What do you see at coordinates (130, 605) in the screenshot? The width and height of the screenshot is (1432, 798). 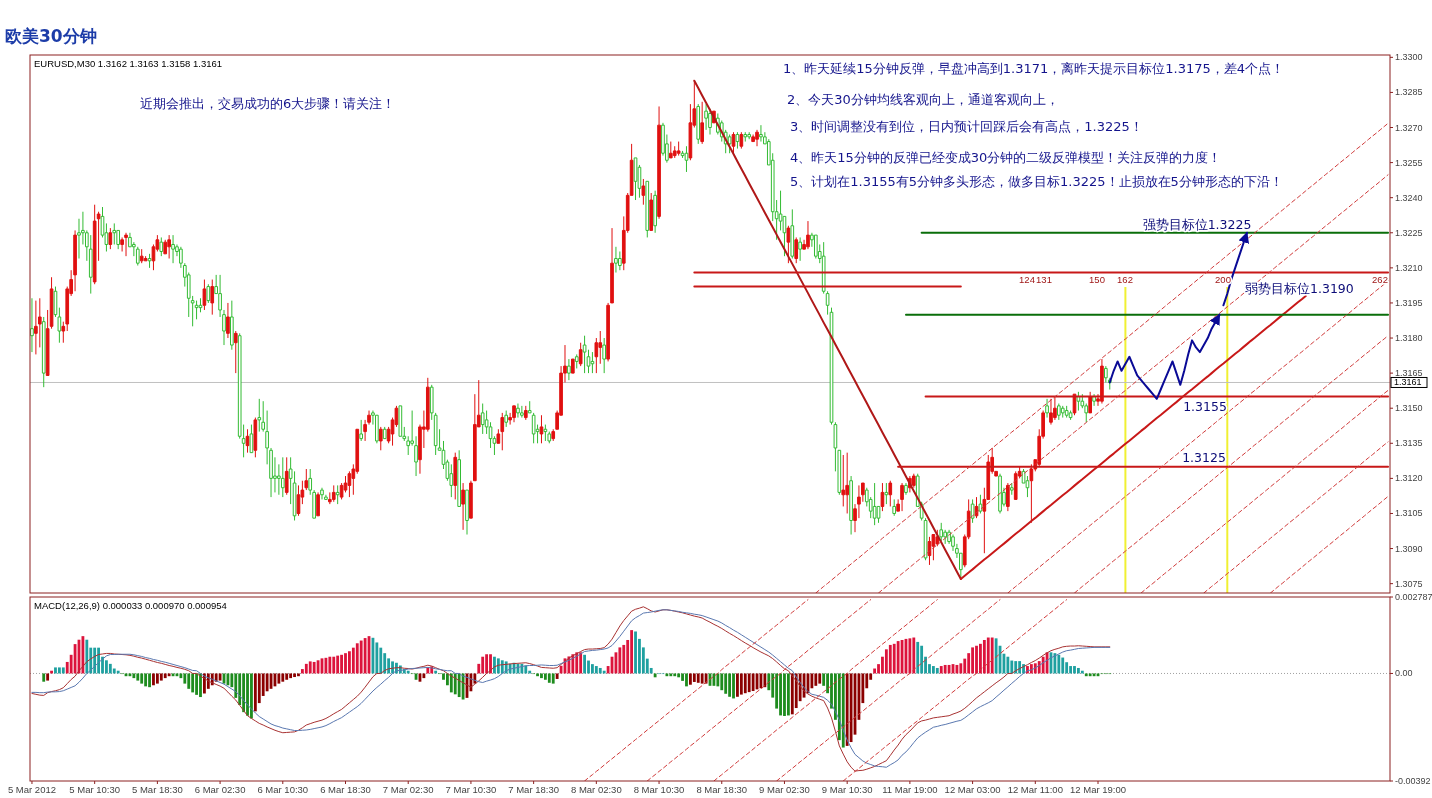 I see `chart-title: MACD(12,26,9) 0.000033 0.000970 0.000954` at bounding box center [130, 605].